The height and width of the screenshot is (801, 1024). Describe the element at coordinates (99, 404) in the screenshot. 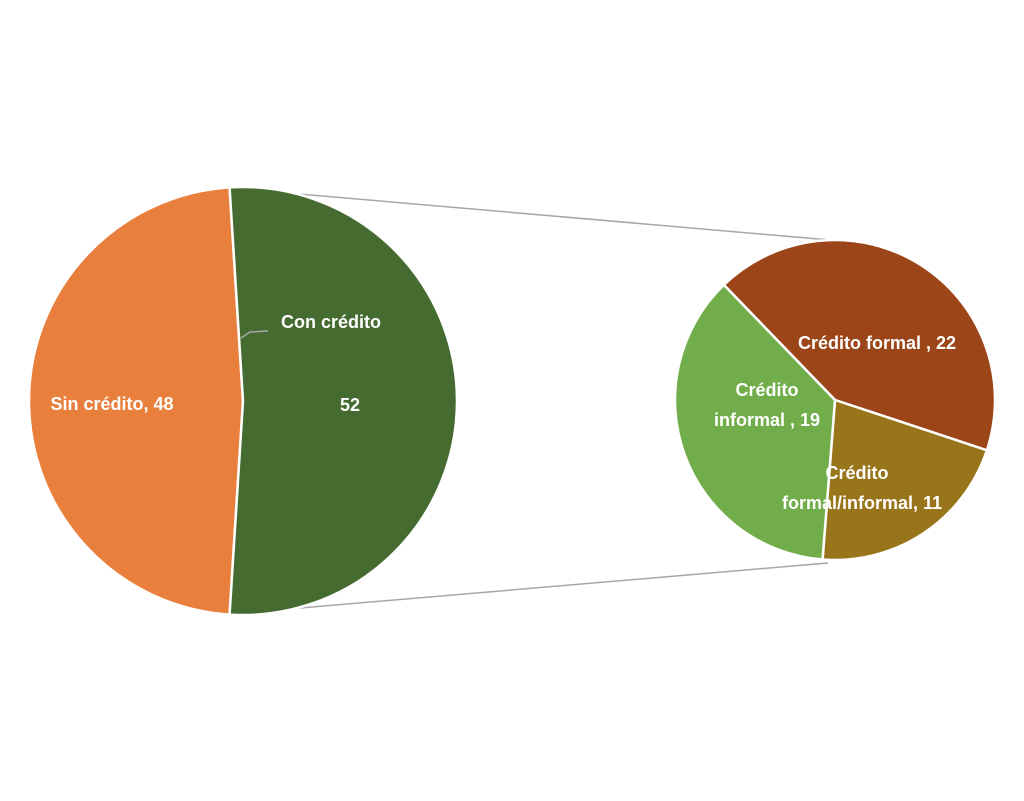

I see `category-label: Sin crédito,` at that location.